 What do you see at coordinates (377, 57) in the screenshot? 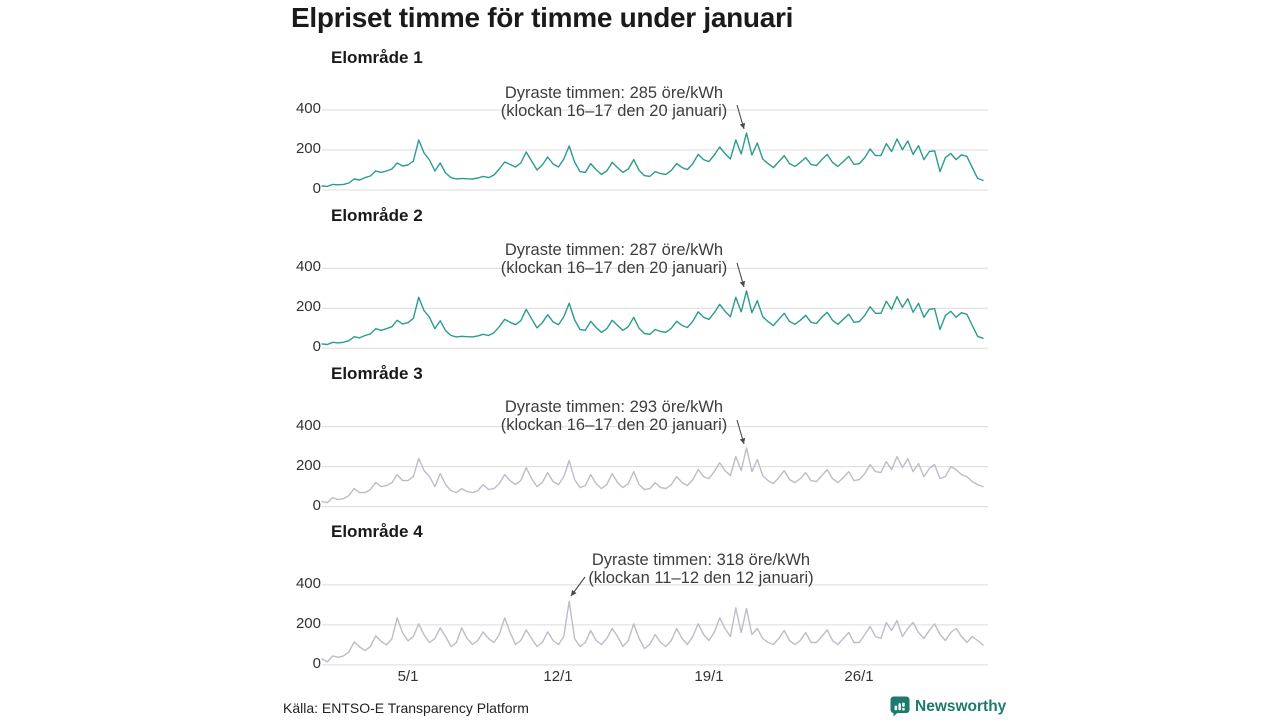
I see `panel-title-elomrade-1: Elområde 1` at bounding box center [377, 57].